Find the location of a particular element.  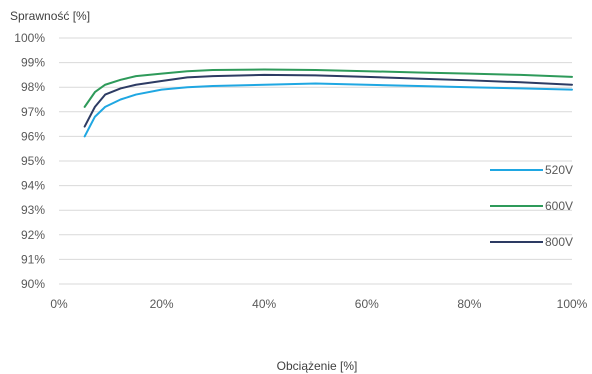

series-line-520v is located at coordinates (328, 110).